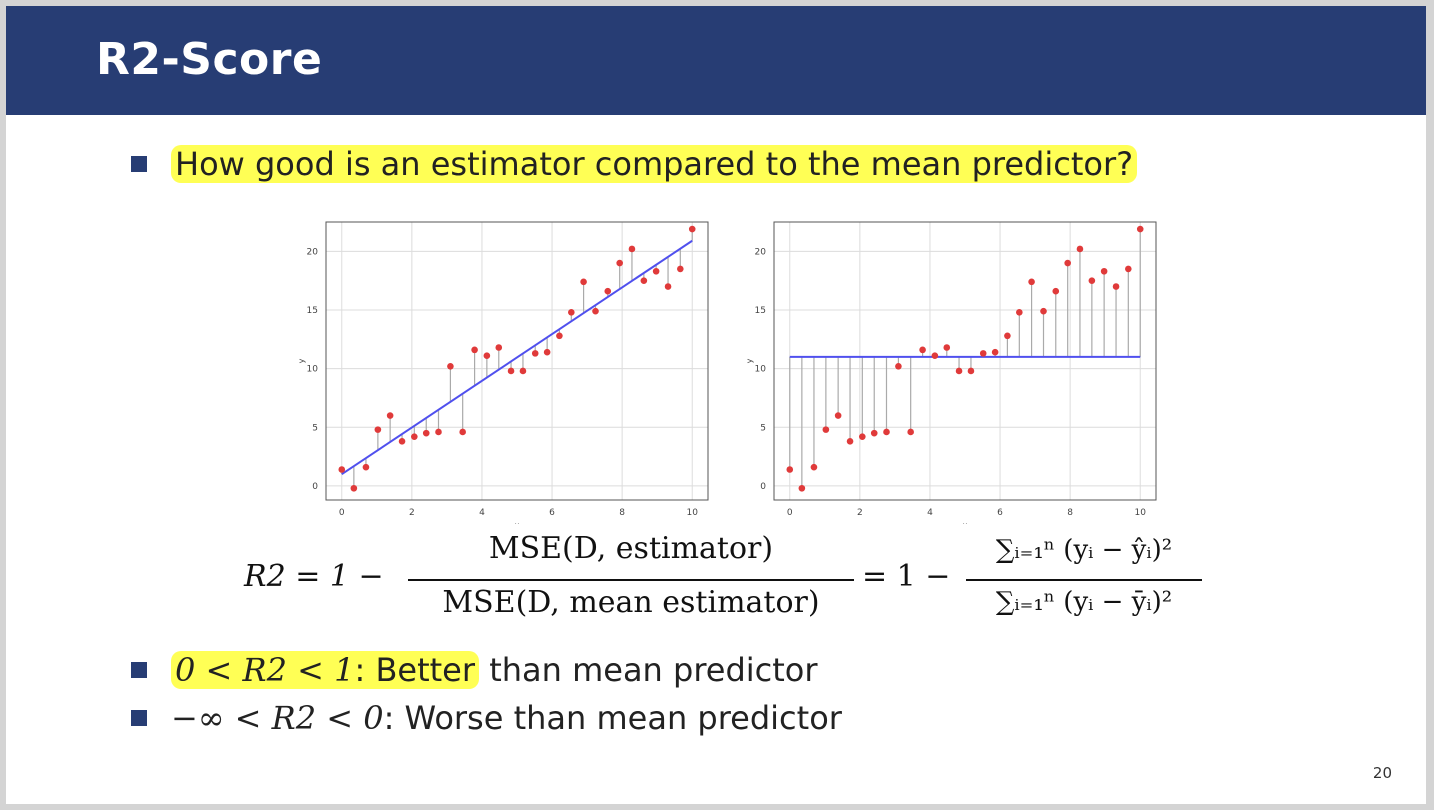  Describe the element at coordinates (906, 576) in the screenshot. I see `formula-mid: = 1 −` at that location.